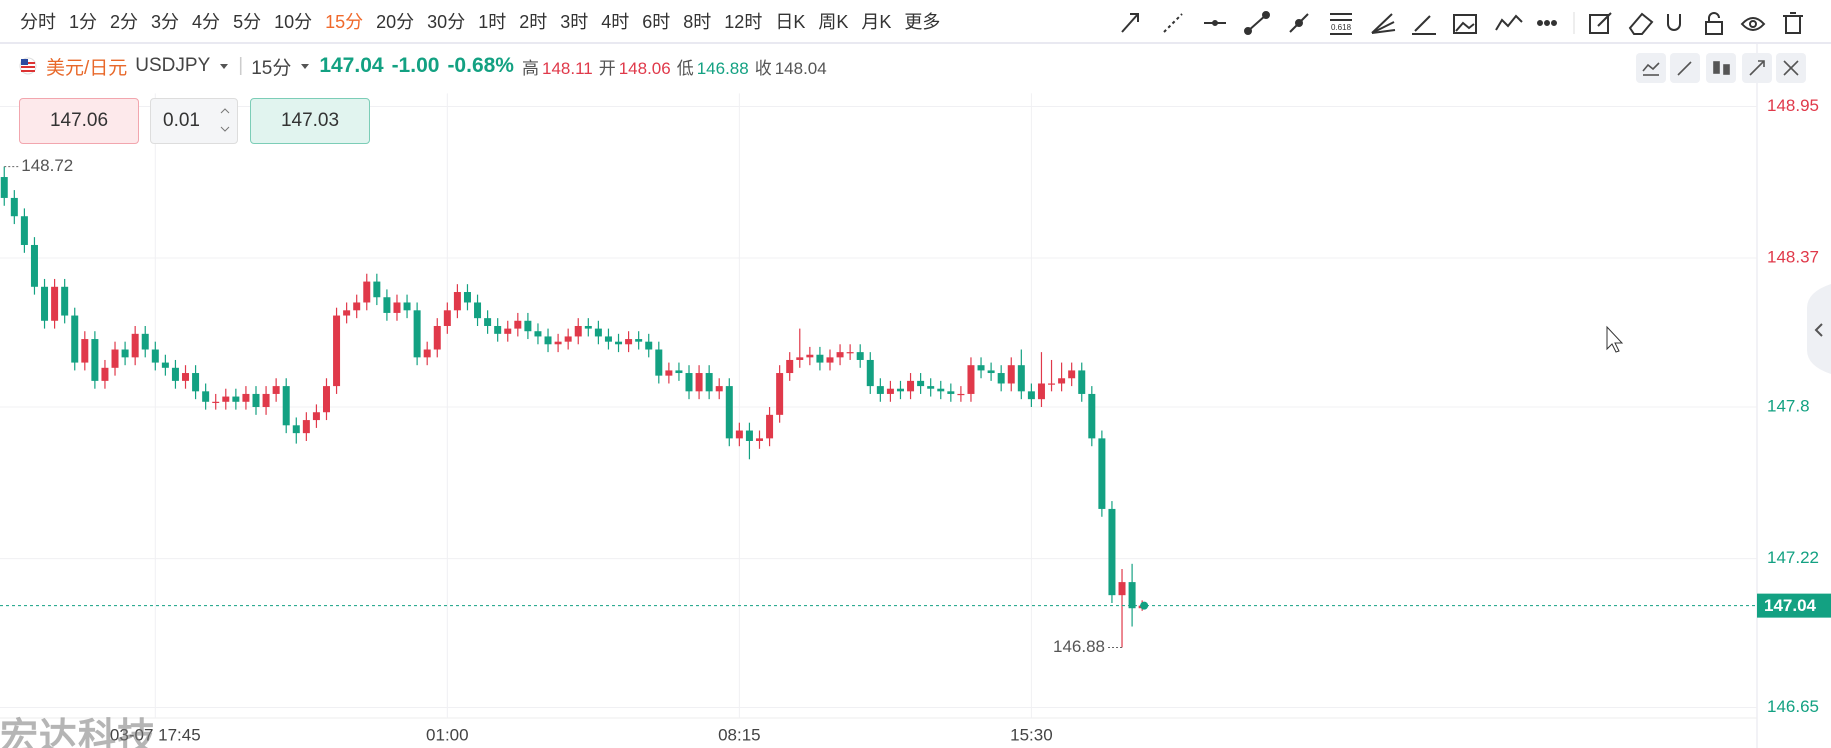 This screenshot has width=1831, height=748. What do you see at coordinates (87, 68) in the screenshot?
I see `symbol-name: 美元/日元` at bounding box center [87, 68].